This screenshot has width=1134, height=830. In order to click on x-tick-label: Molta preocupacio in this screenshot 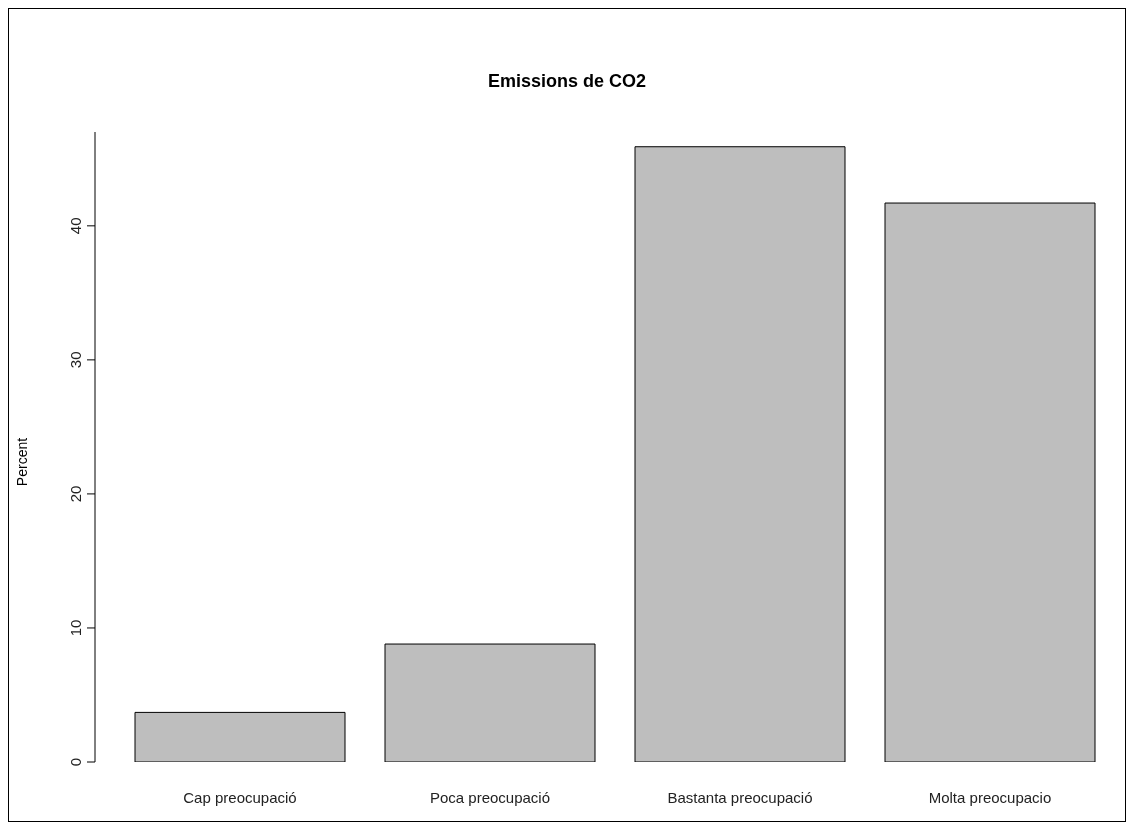, I will do `click(990, 797)`.